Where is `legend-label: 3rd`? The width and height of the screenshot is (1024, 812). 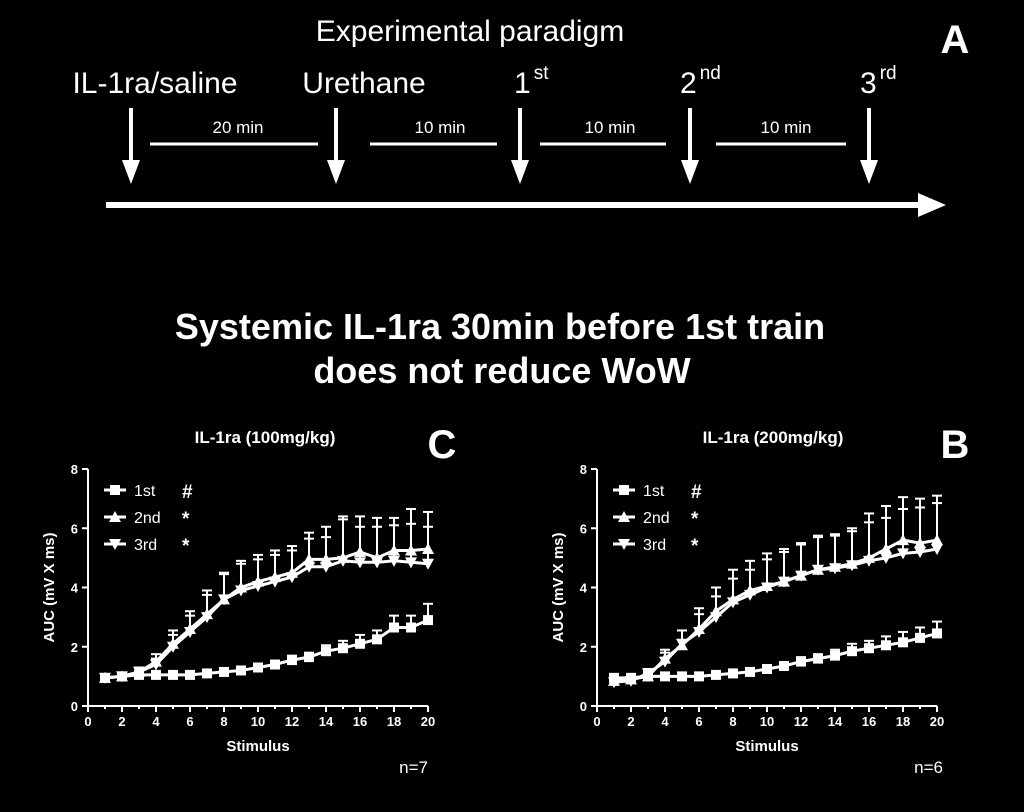
legend-label: 3rd is located at coordinates (654, 545).